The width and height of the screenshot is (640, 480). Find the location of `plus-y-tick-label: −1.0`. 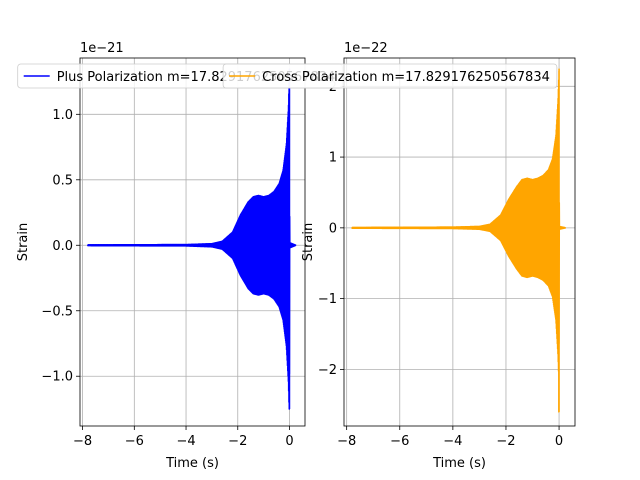

plus-y-tick-label: −1.0 is located at coordinates (57, 377).